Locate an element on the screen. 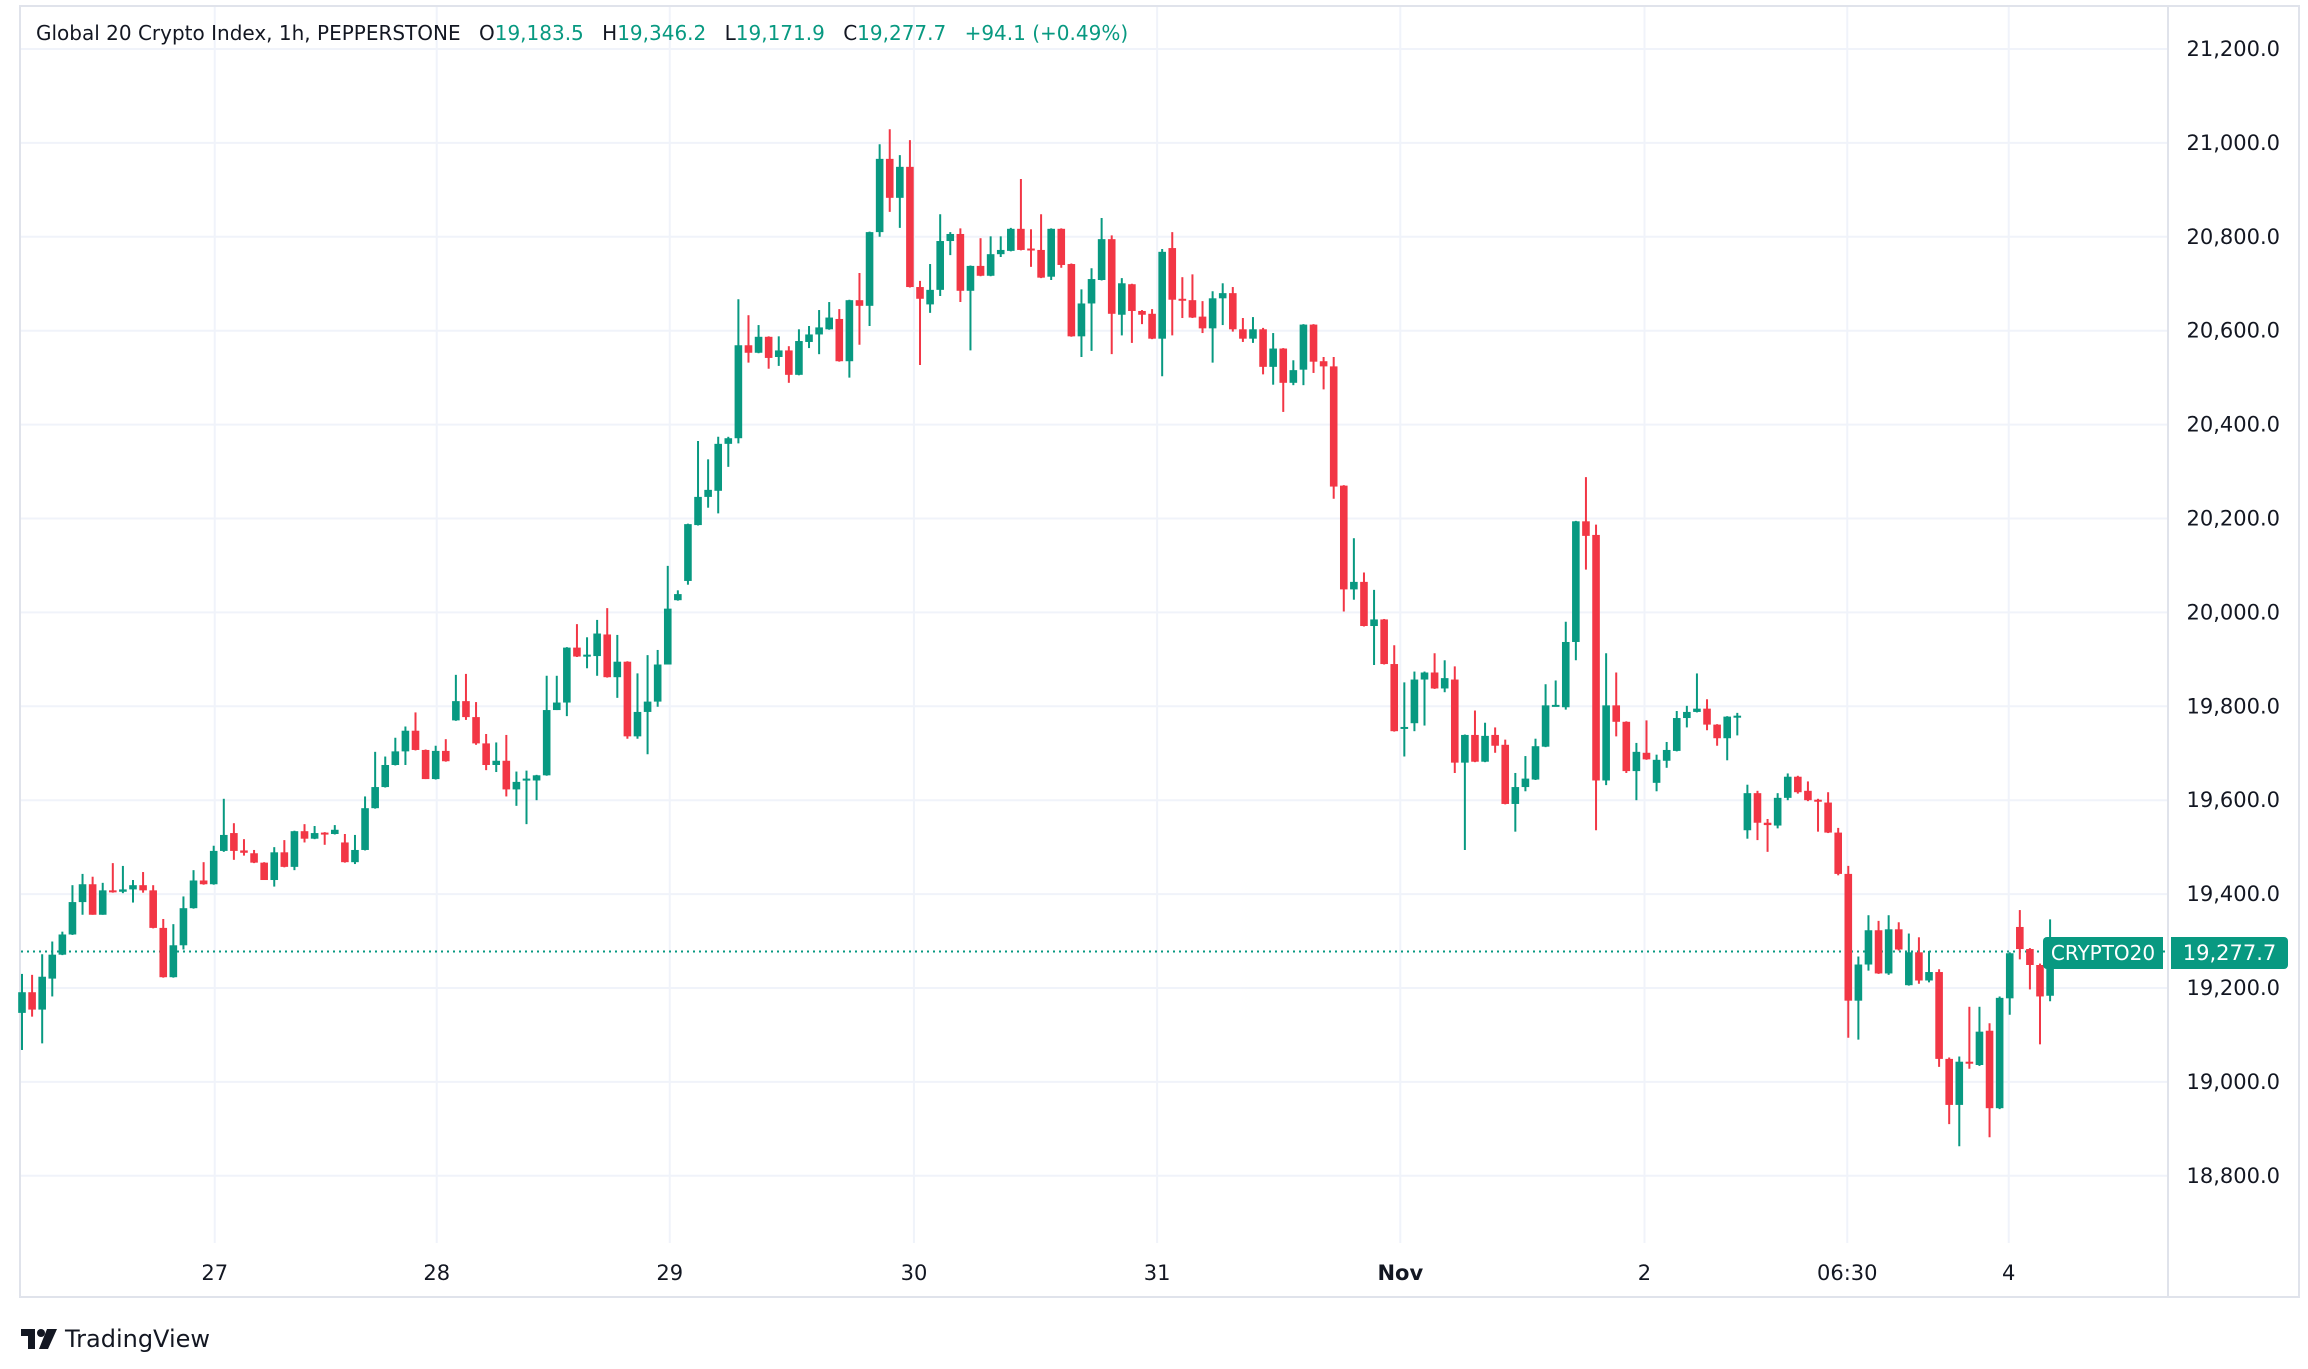 The image size is (2308, 1369). change-value: +94.1 (+0.49%) is located at coordinates (1046, 33).